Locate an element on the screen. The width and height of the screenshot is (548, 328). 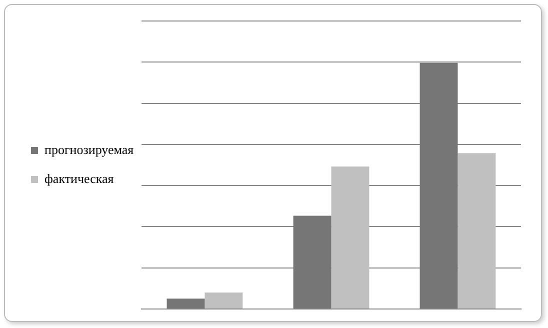
legend-label: фактическая is located at coordinates (79, 178).